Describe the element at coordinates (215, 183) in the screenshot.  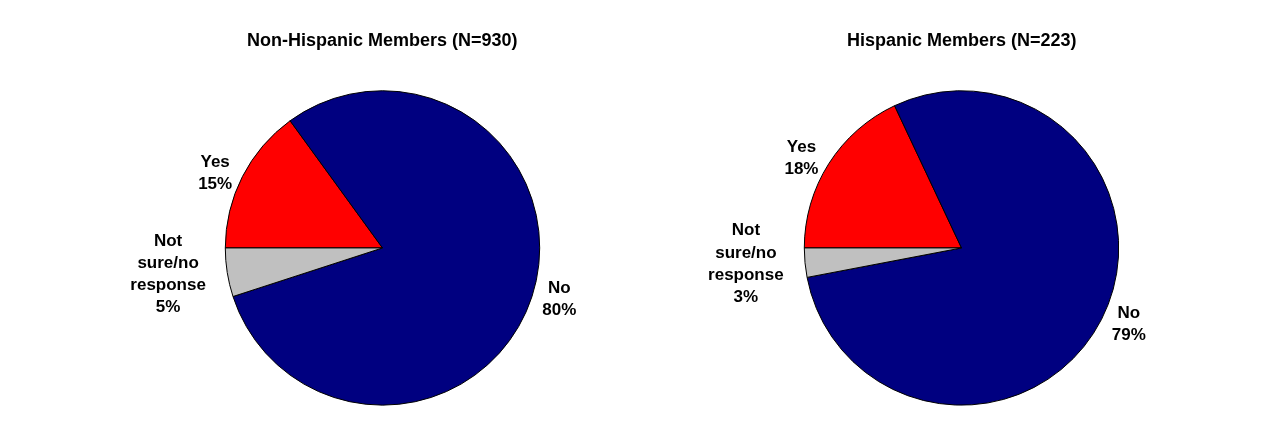
I see `data-label: 15%` at that location.